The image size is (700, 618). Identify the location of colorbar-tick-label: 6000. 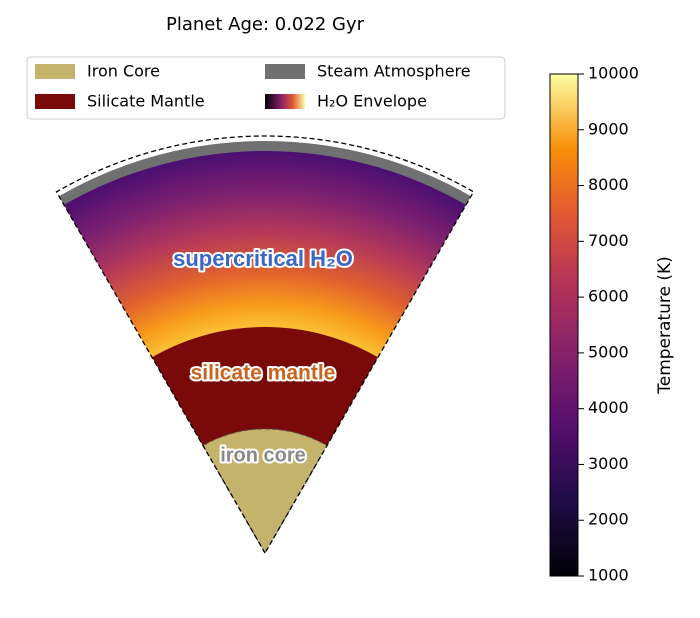
(608, 296).